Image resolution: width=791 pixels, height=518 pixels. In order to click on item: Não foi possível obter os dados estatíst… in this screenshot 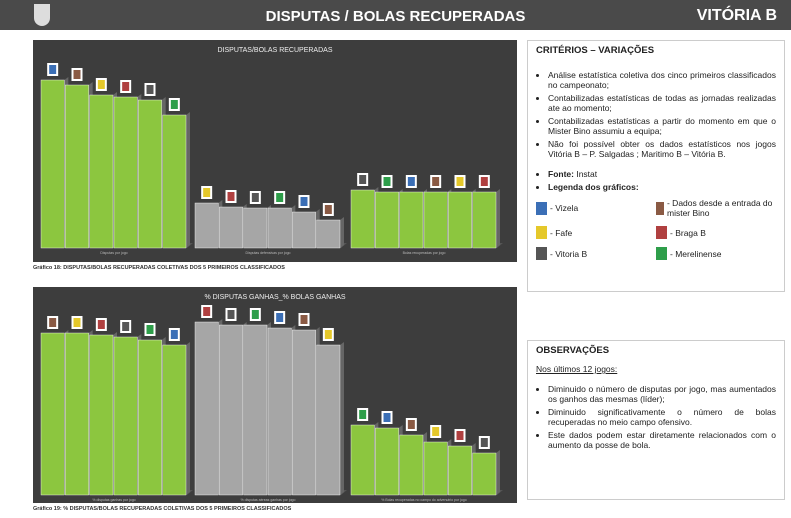, I will do `click(662, 149)`.